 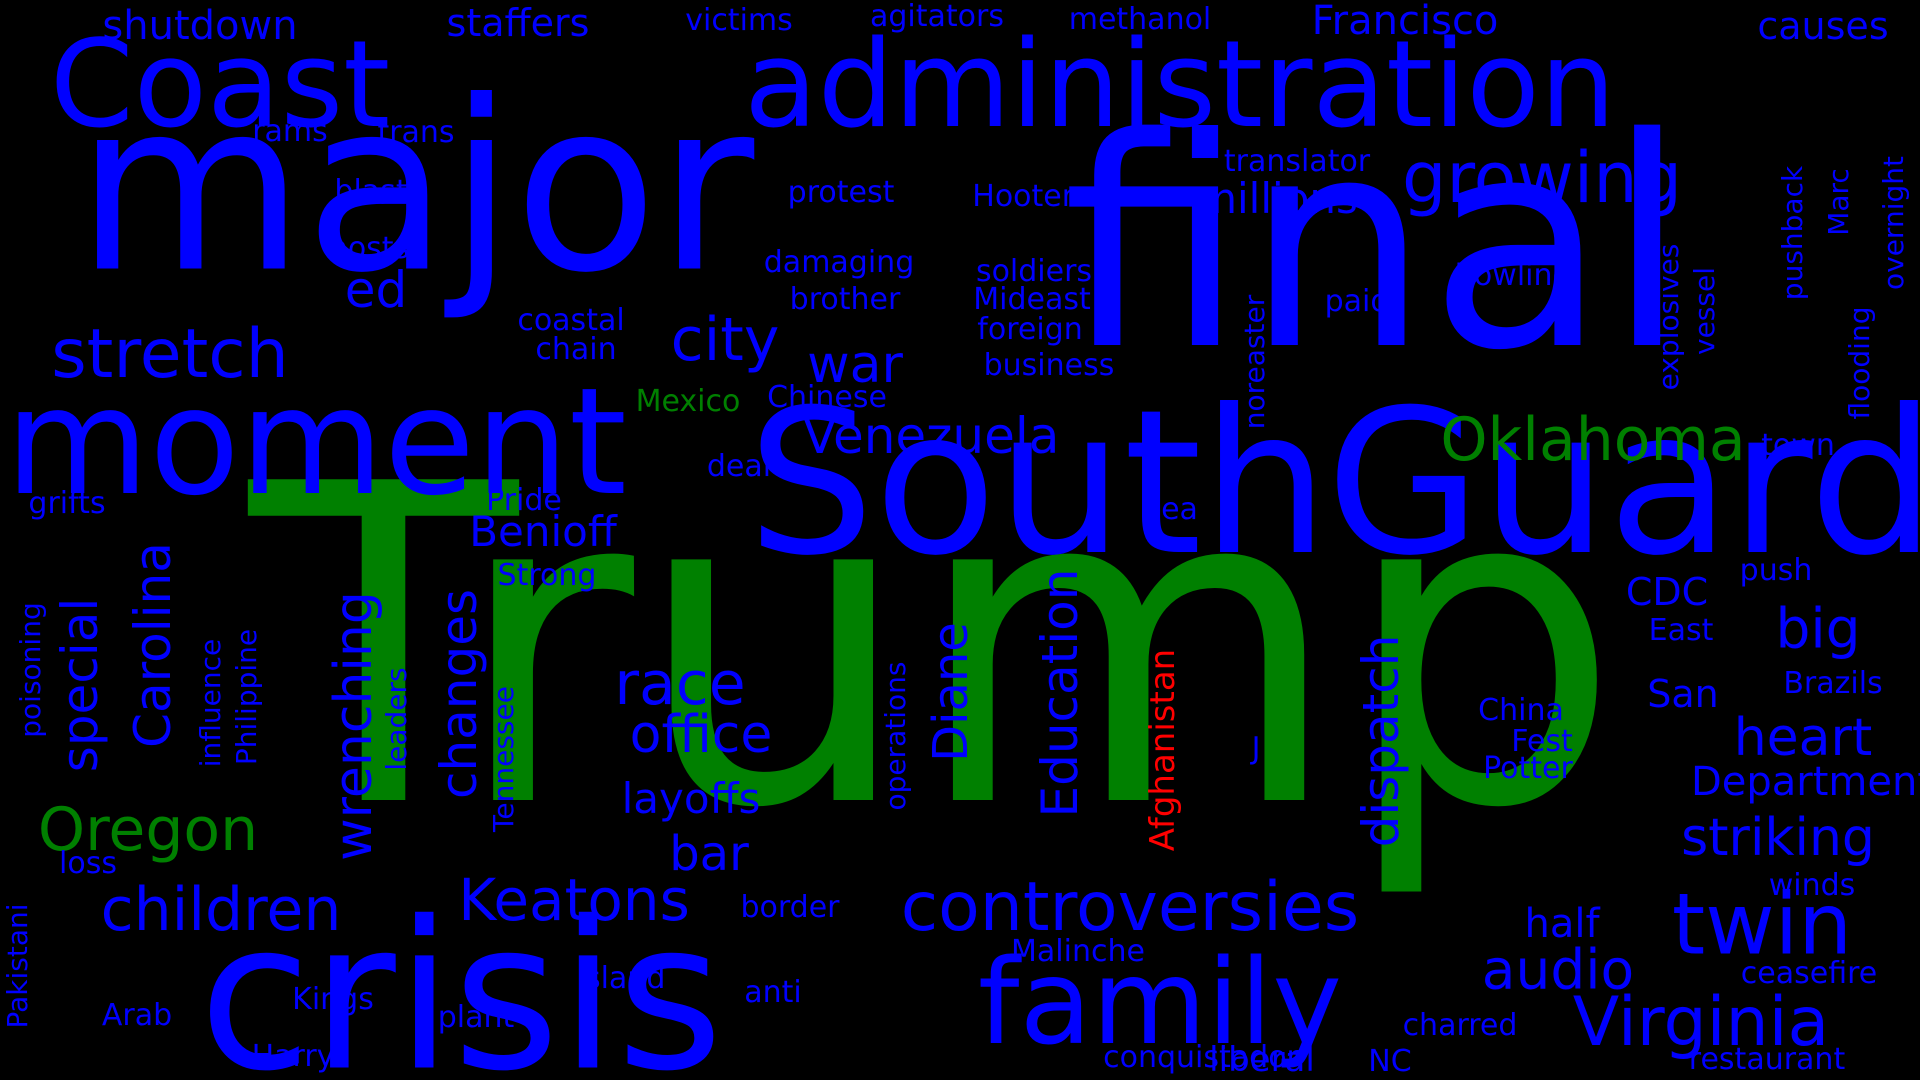 What do you see at coordinates (790, 907) in the screenshot?
I see `word-border: border` at bounding box center [790, 907].